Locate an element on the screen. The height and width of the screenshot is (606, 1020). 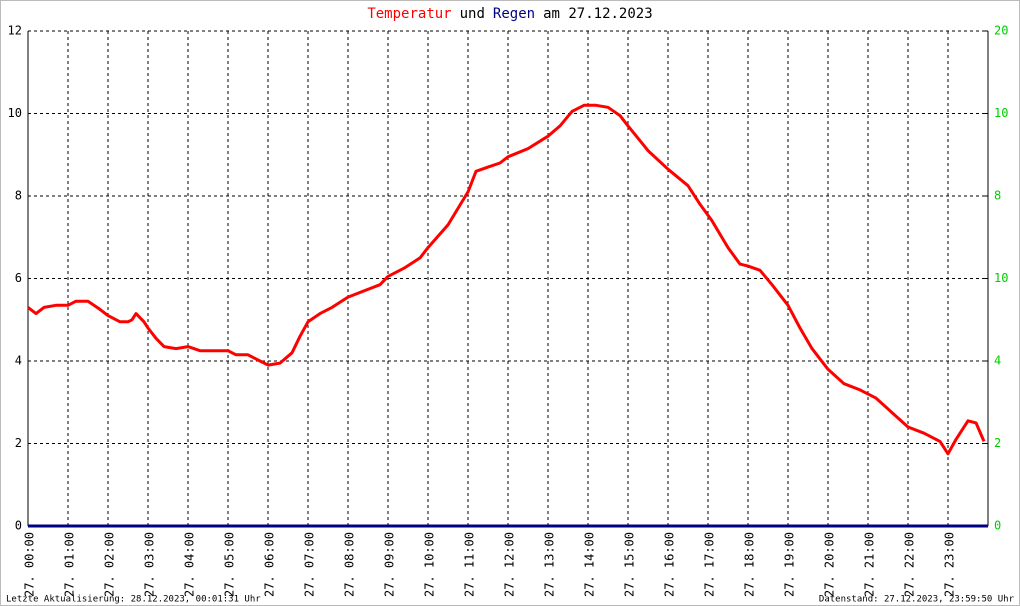
footer-right: Datenstand: 27.12.2023, 23:59:50 Uhr is located at coordinates (917, 600).